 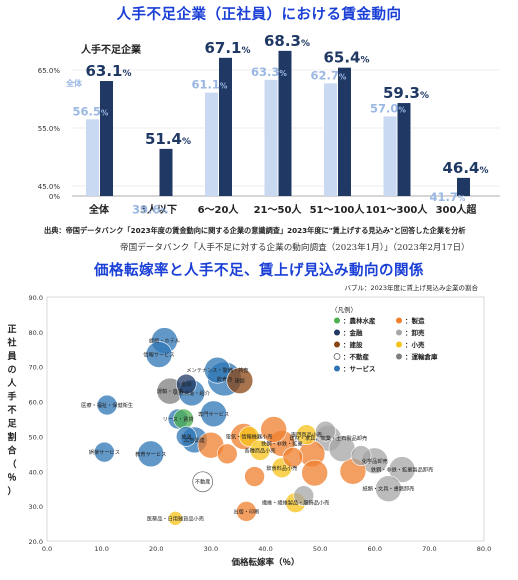 I want to click on bubble-wholesale, so click(x=402, y=469).